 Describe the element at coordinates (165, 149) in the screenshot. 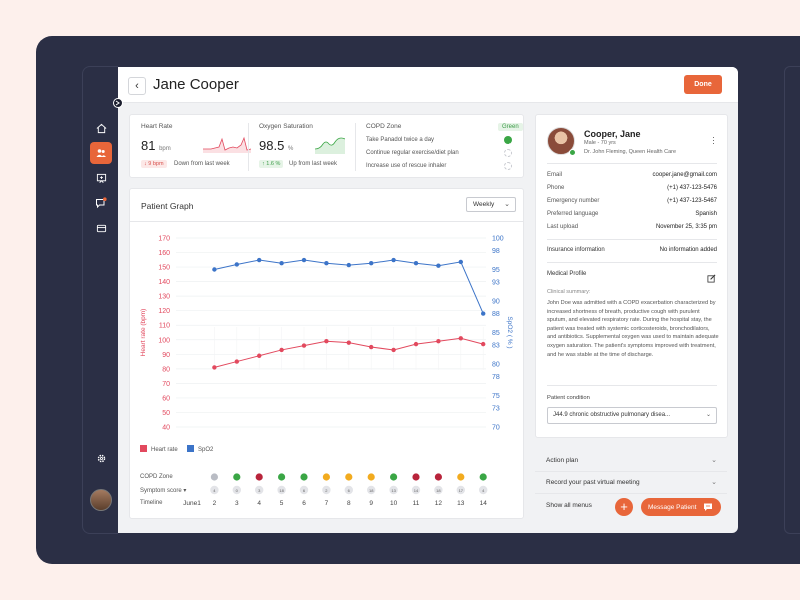

I see `heart-rate-unit: bpm` at that location.